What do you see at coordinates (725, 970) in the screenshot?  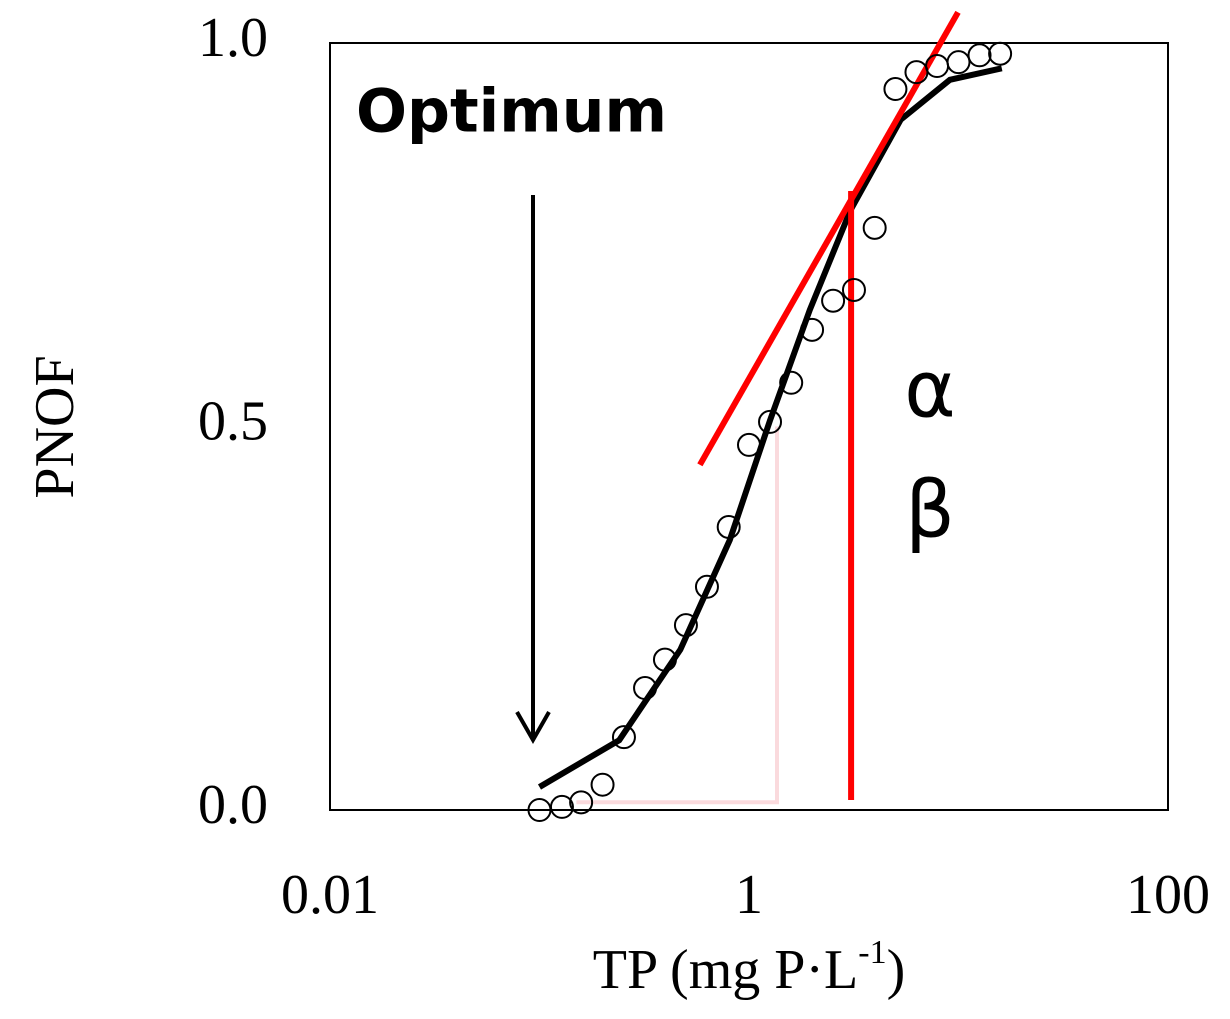 I see `x-axis-label-main: TP (mg P·L` at bounding box center [725, 970].